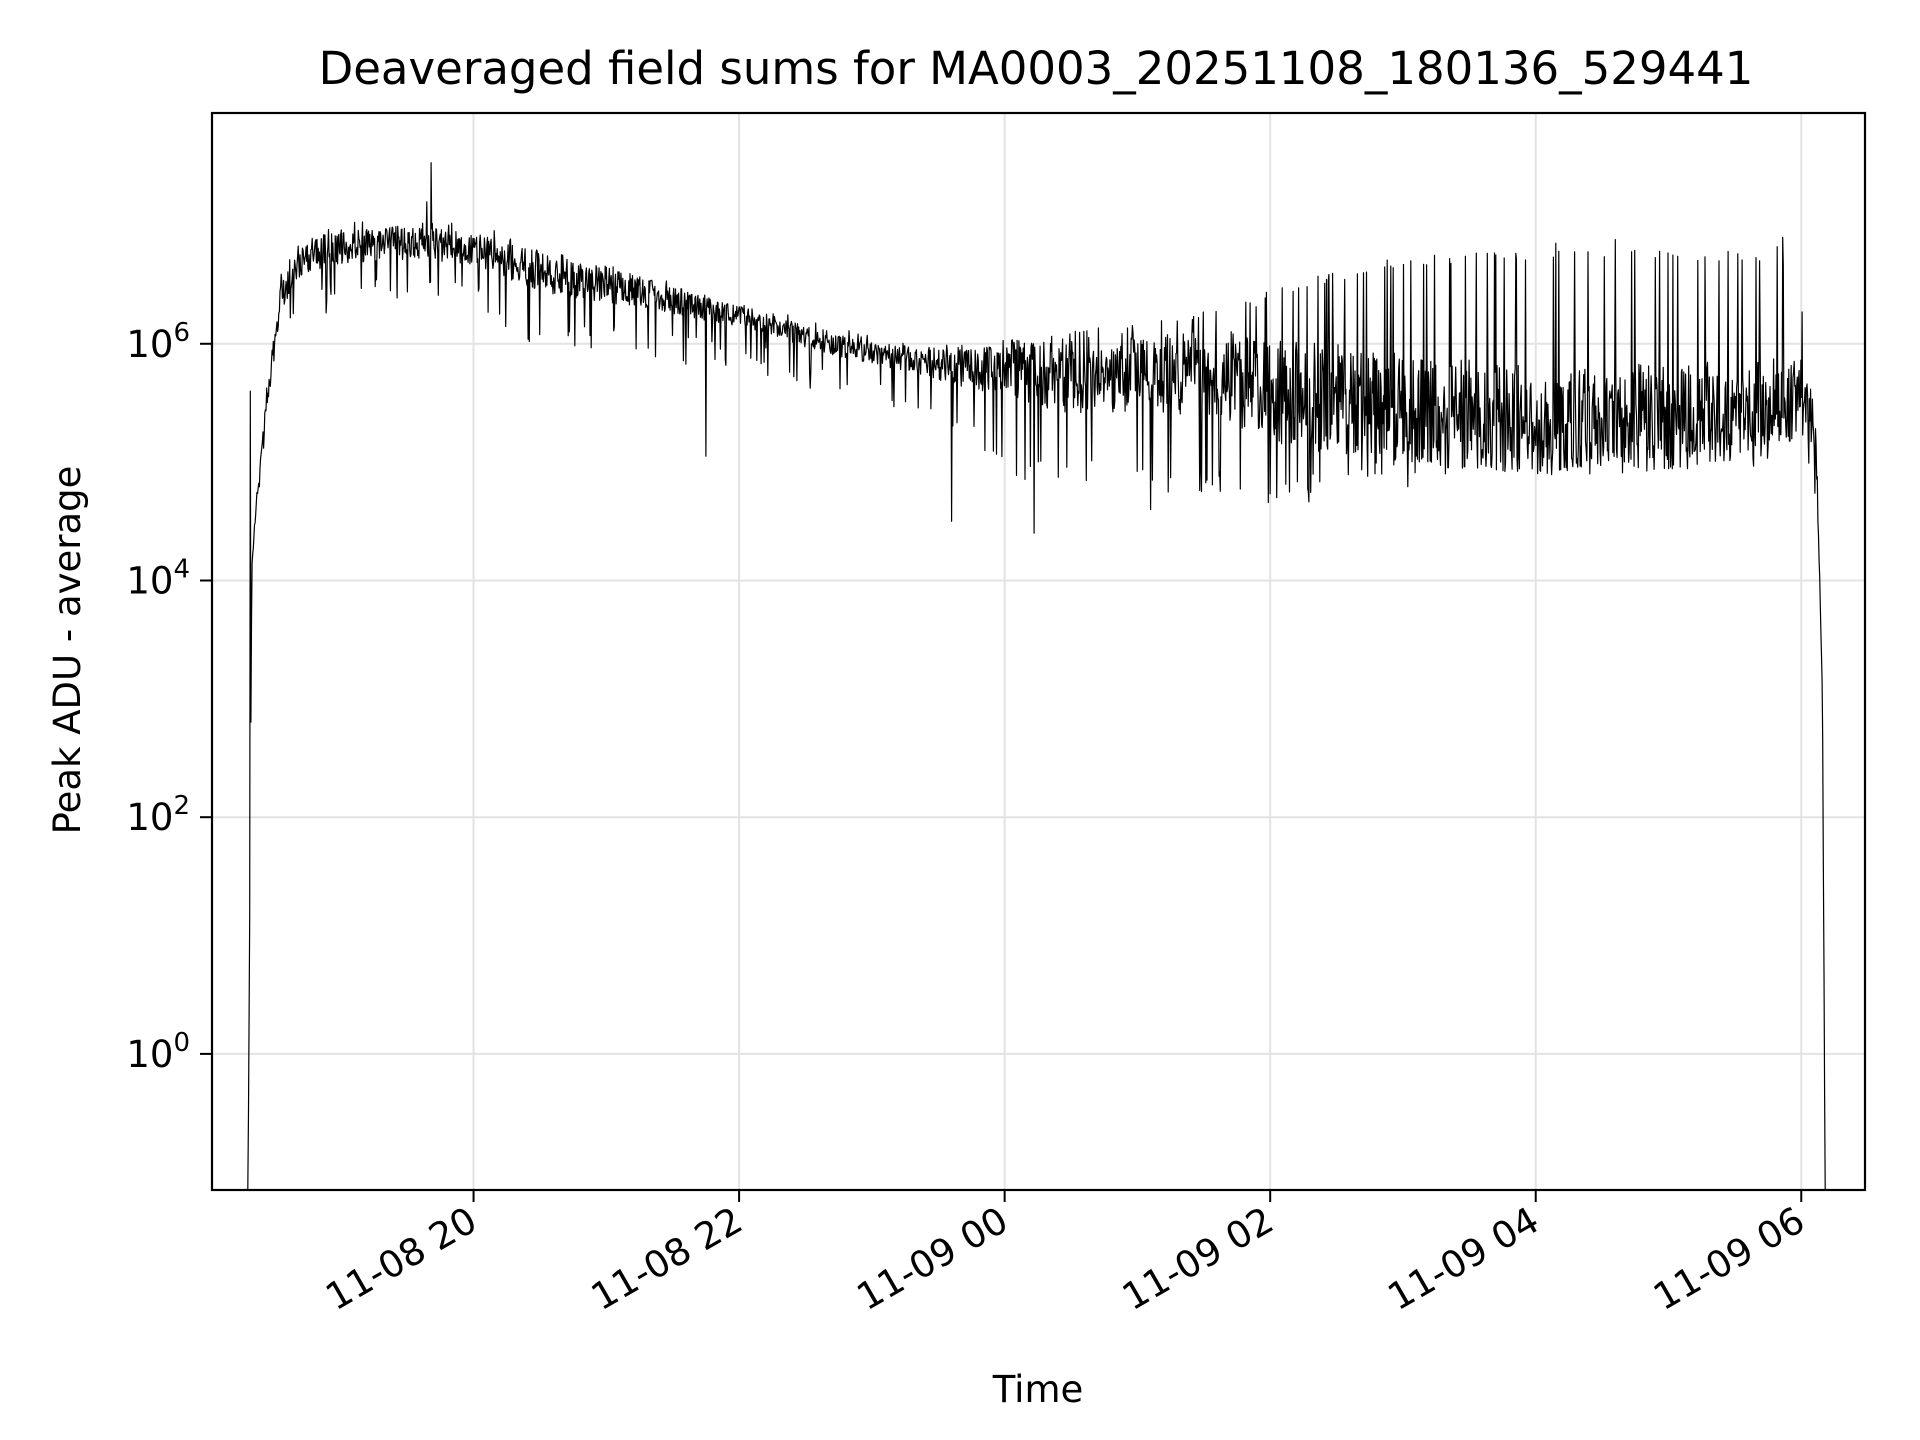 This screenshot has width=1920, height=1440. What do you see at coordinates (181, 806) in the screenshot?
I see `y-tick-label-exponent: 2` at bounding box center [181, 806].